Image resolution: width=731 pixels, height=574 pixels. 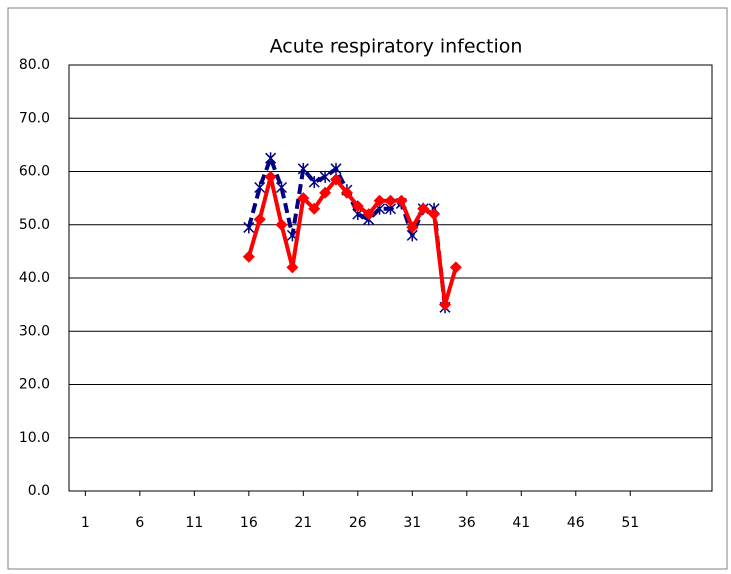 What do you see at coordinates (34, 225) in the screenshot?
I see `y-tick-label: 50.0` at bounding box center [34, 225].